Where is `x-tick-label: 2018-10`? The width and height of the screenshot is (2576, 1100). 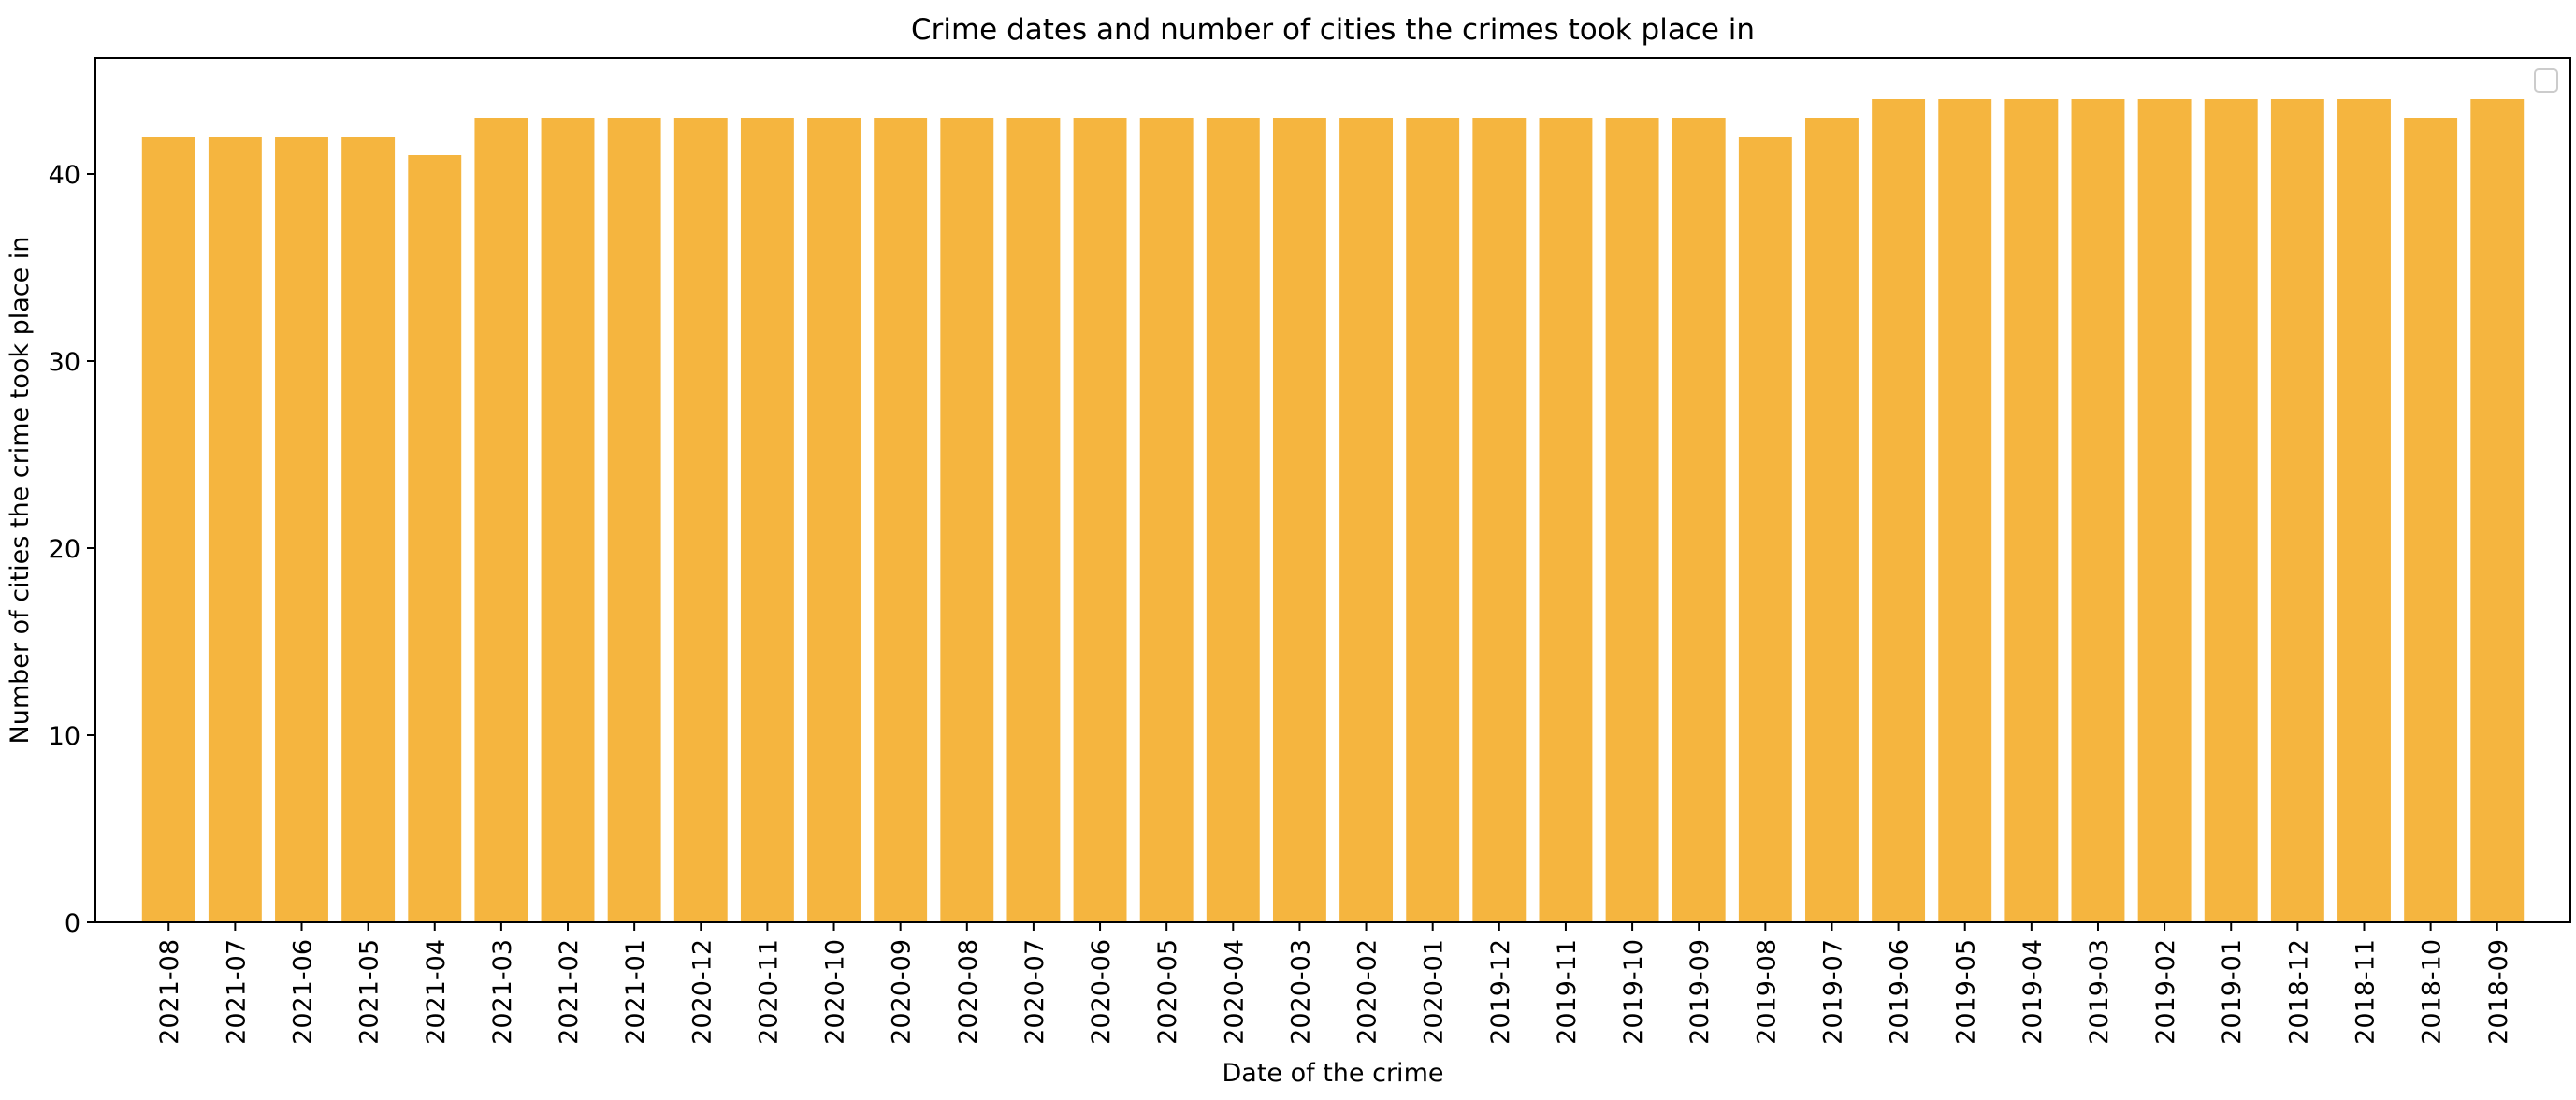 x-tick-label: 2018-10 is located at coordinates (2433, 992).